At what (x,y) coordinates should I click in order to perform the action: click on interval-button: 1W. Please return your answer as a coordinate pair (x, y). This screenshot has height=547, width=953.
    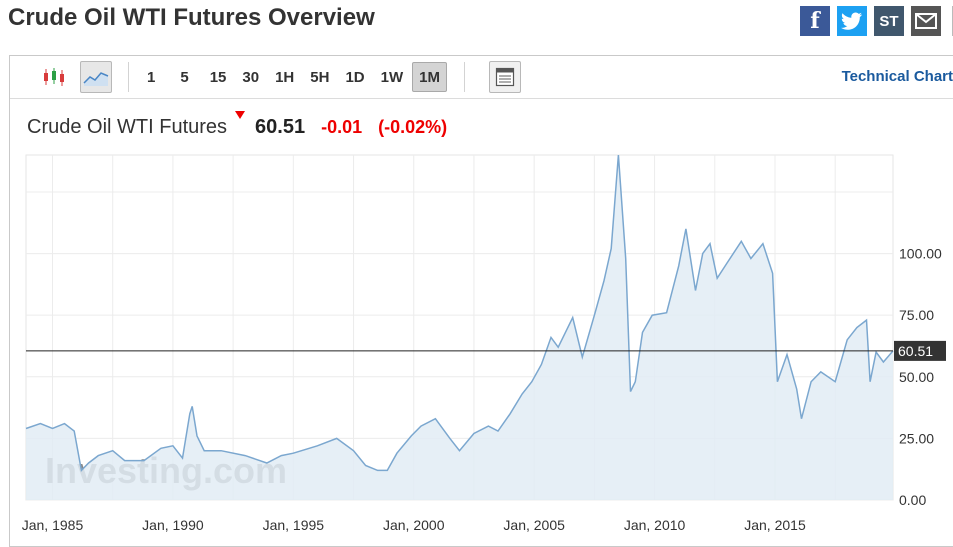
    Looking at the image, I should click on (392, 77).